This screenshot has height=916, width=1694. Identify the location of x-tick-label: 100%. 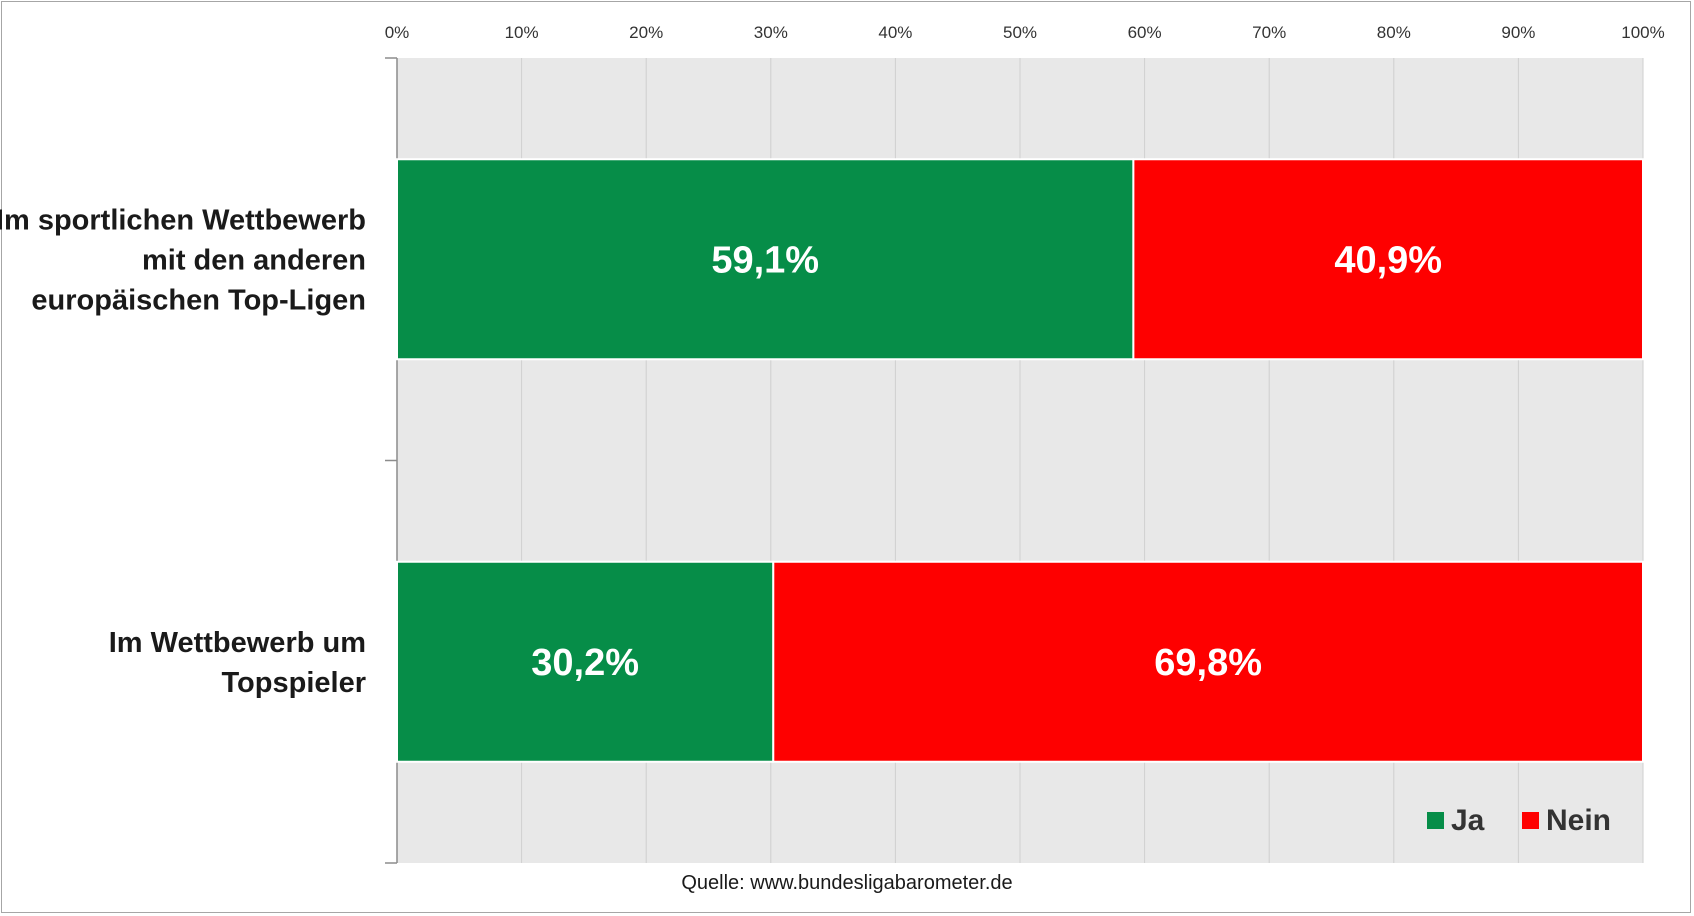
(1642, 32).